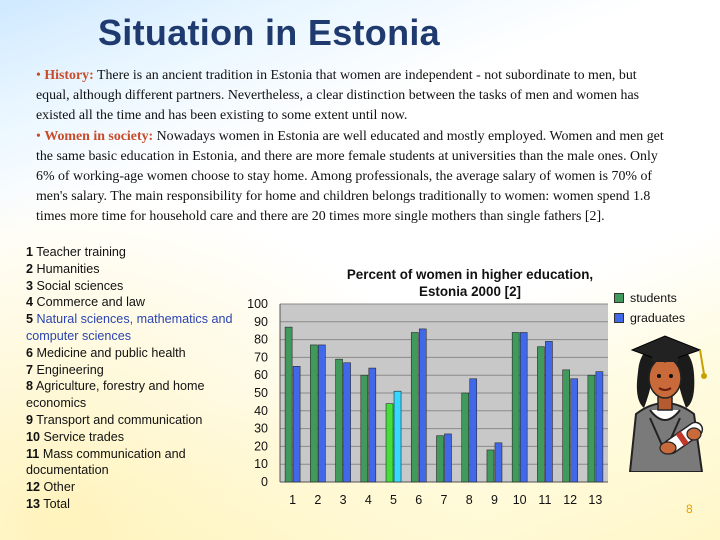 The height and width of the screenshot is (540, 720). I want to click on page-number: 8, so click(689, 509).